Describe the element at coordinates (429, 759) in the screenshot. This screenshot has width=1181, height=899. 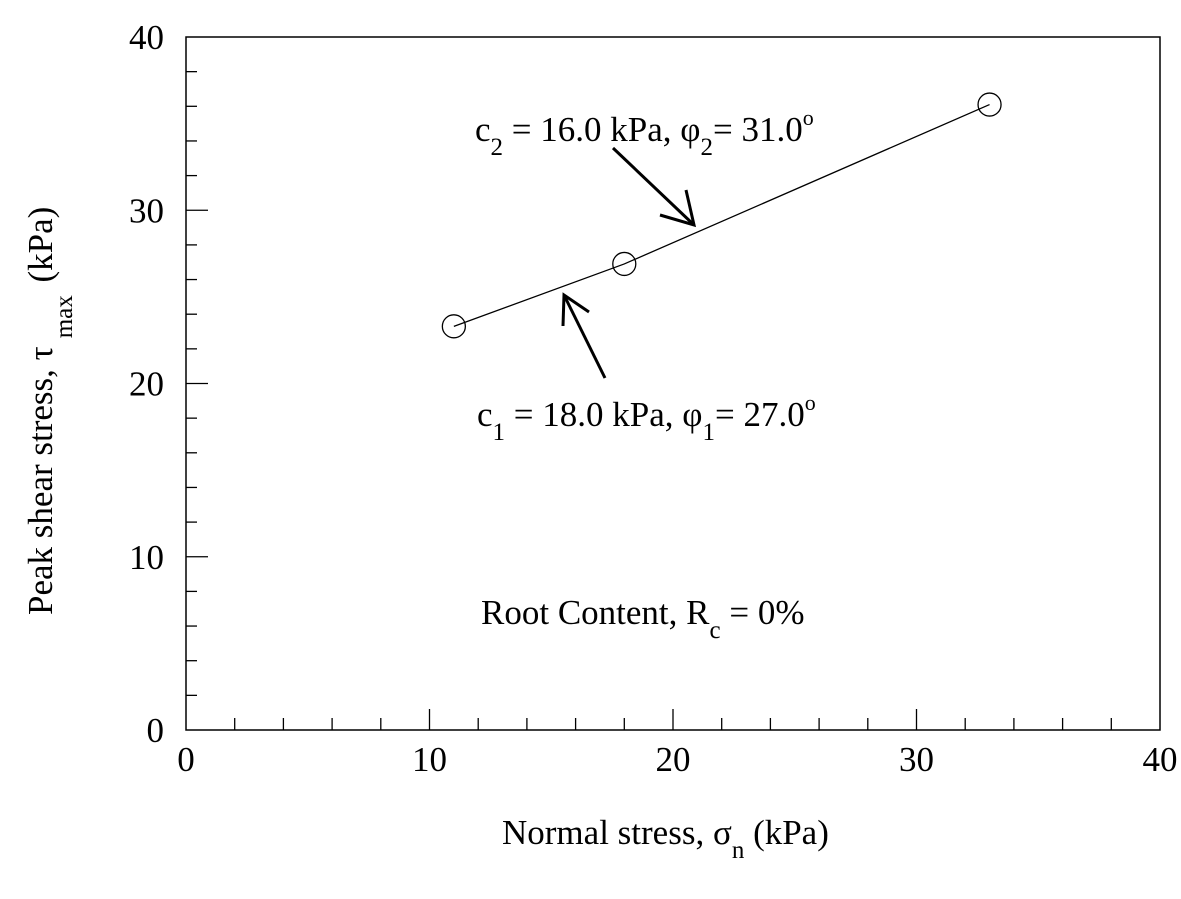
I see `x-tick-label: 10` at that location.